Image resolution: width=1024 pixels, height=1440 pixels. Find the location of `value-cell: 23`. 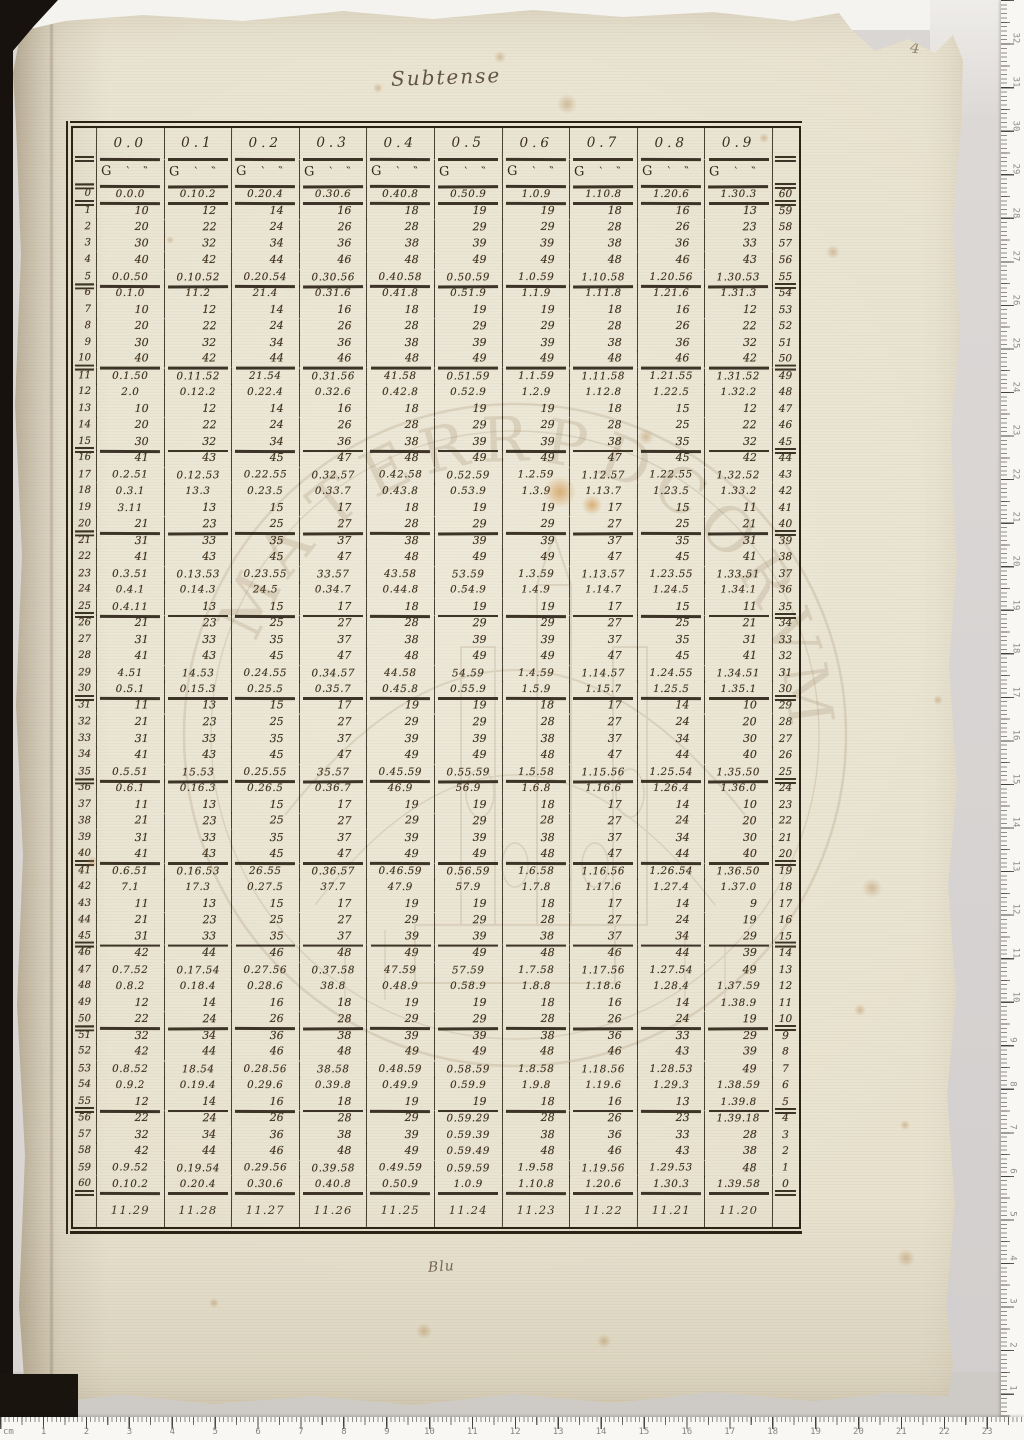

value-cell: 23 is located at coordinates (197, 723).